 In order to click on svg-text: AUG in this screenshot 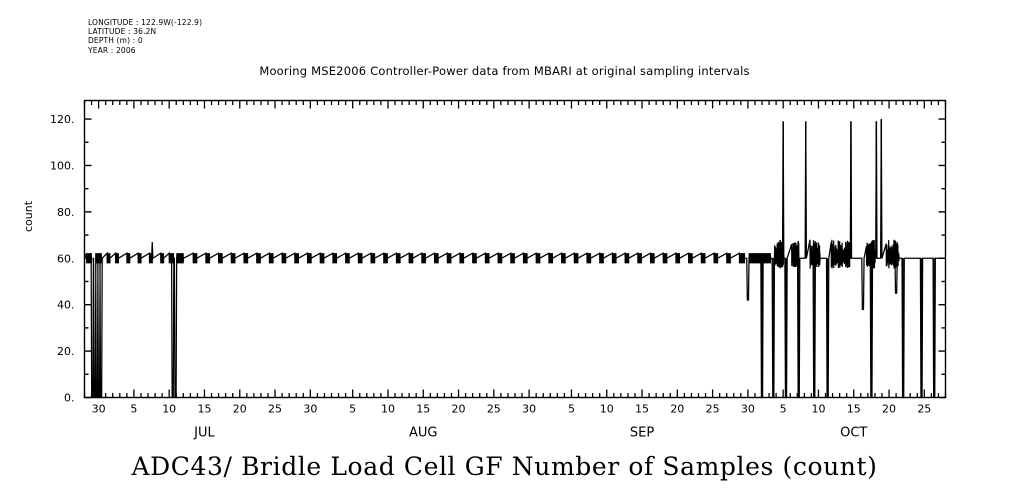, I will do `click(423, 433)`.